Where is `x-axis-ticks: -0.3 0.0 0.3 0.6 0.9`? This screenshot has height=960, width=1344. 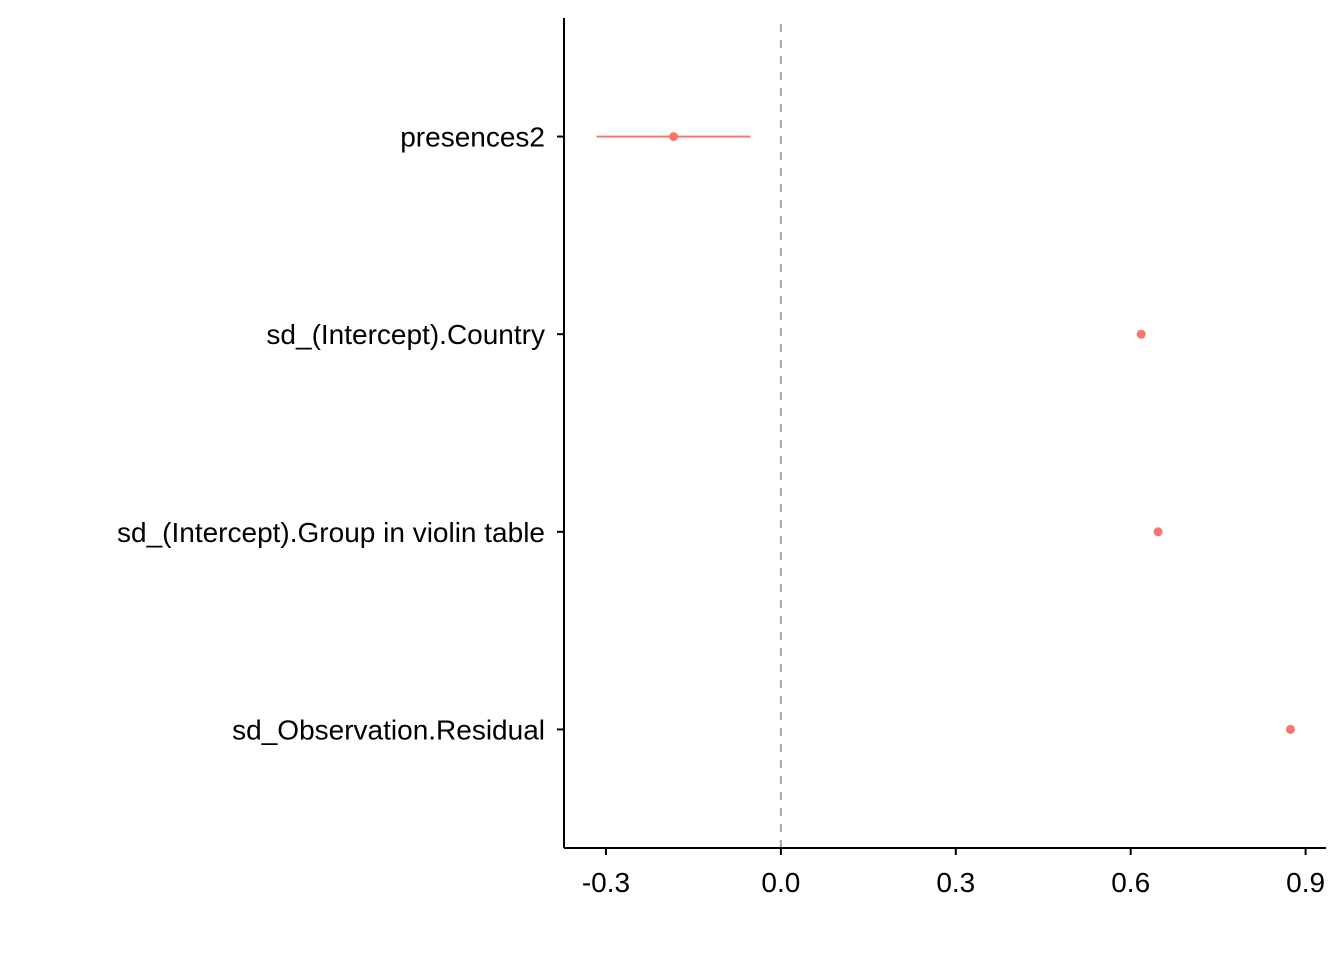
x-axis-ticks: -0.3 0.0 0.3 0.6 0.9 is located at coordinates (953, 873).